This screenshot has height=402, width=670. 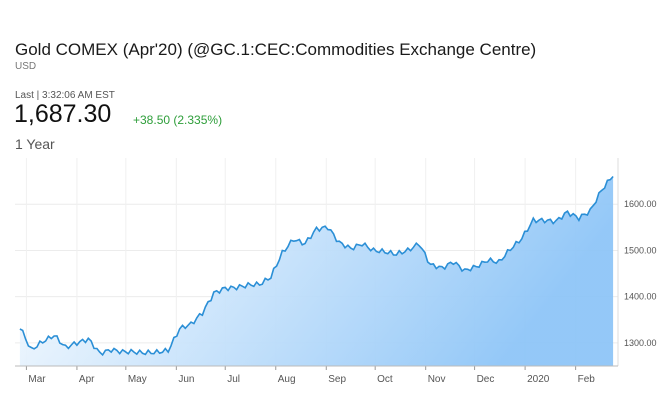 What do you see at coordinates (640, 343) in the screenshot?
I see `y-tick-label: 1300.00` at bounding box center [640, 343].